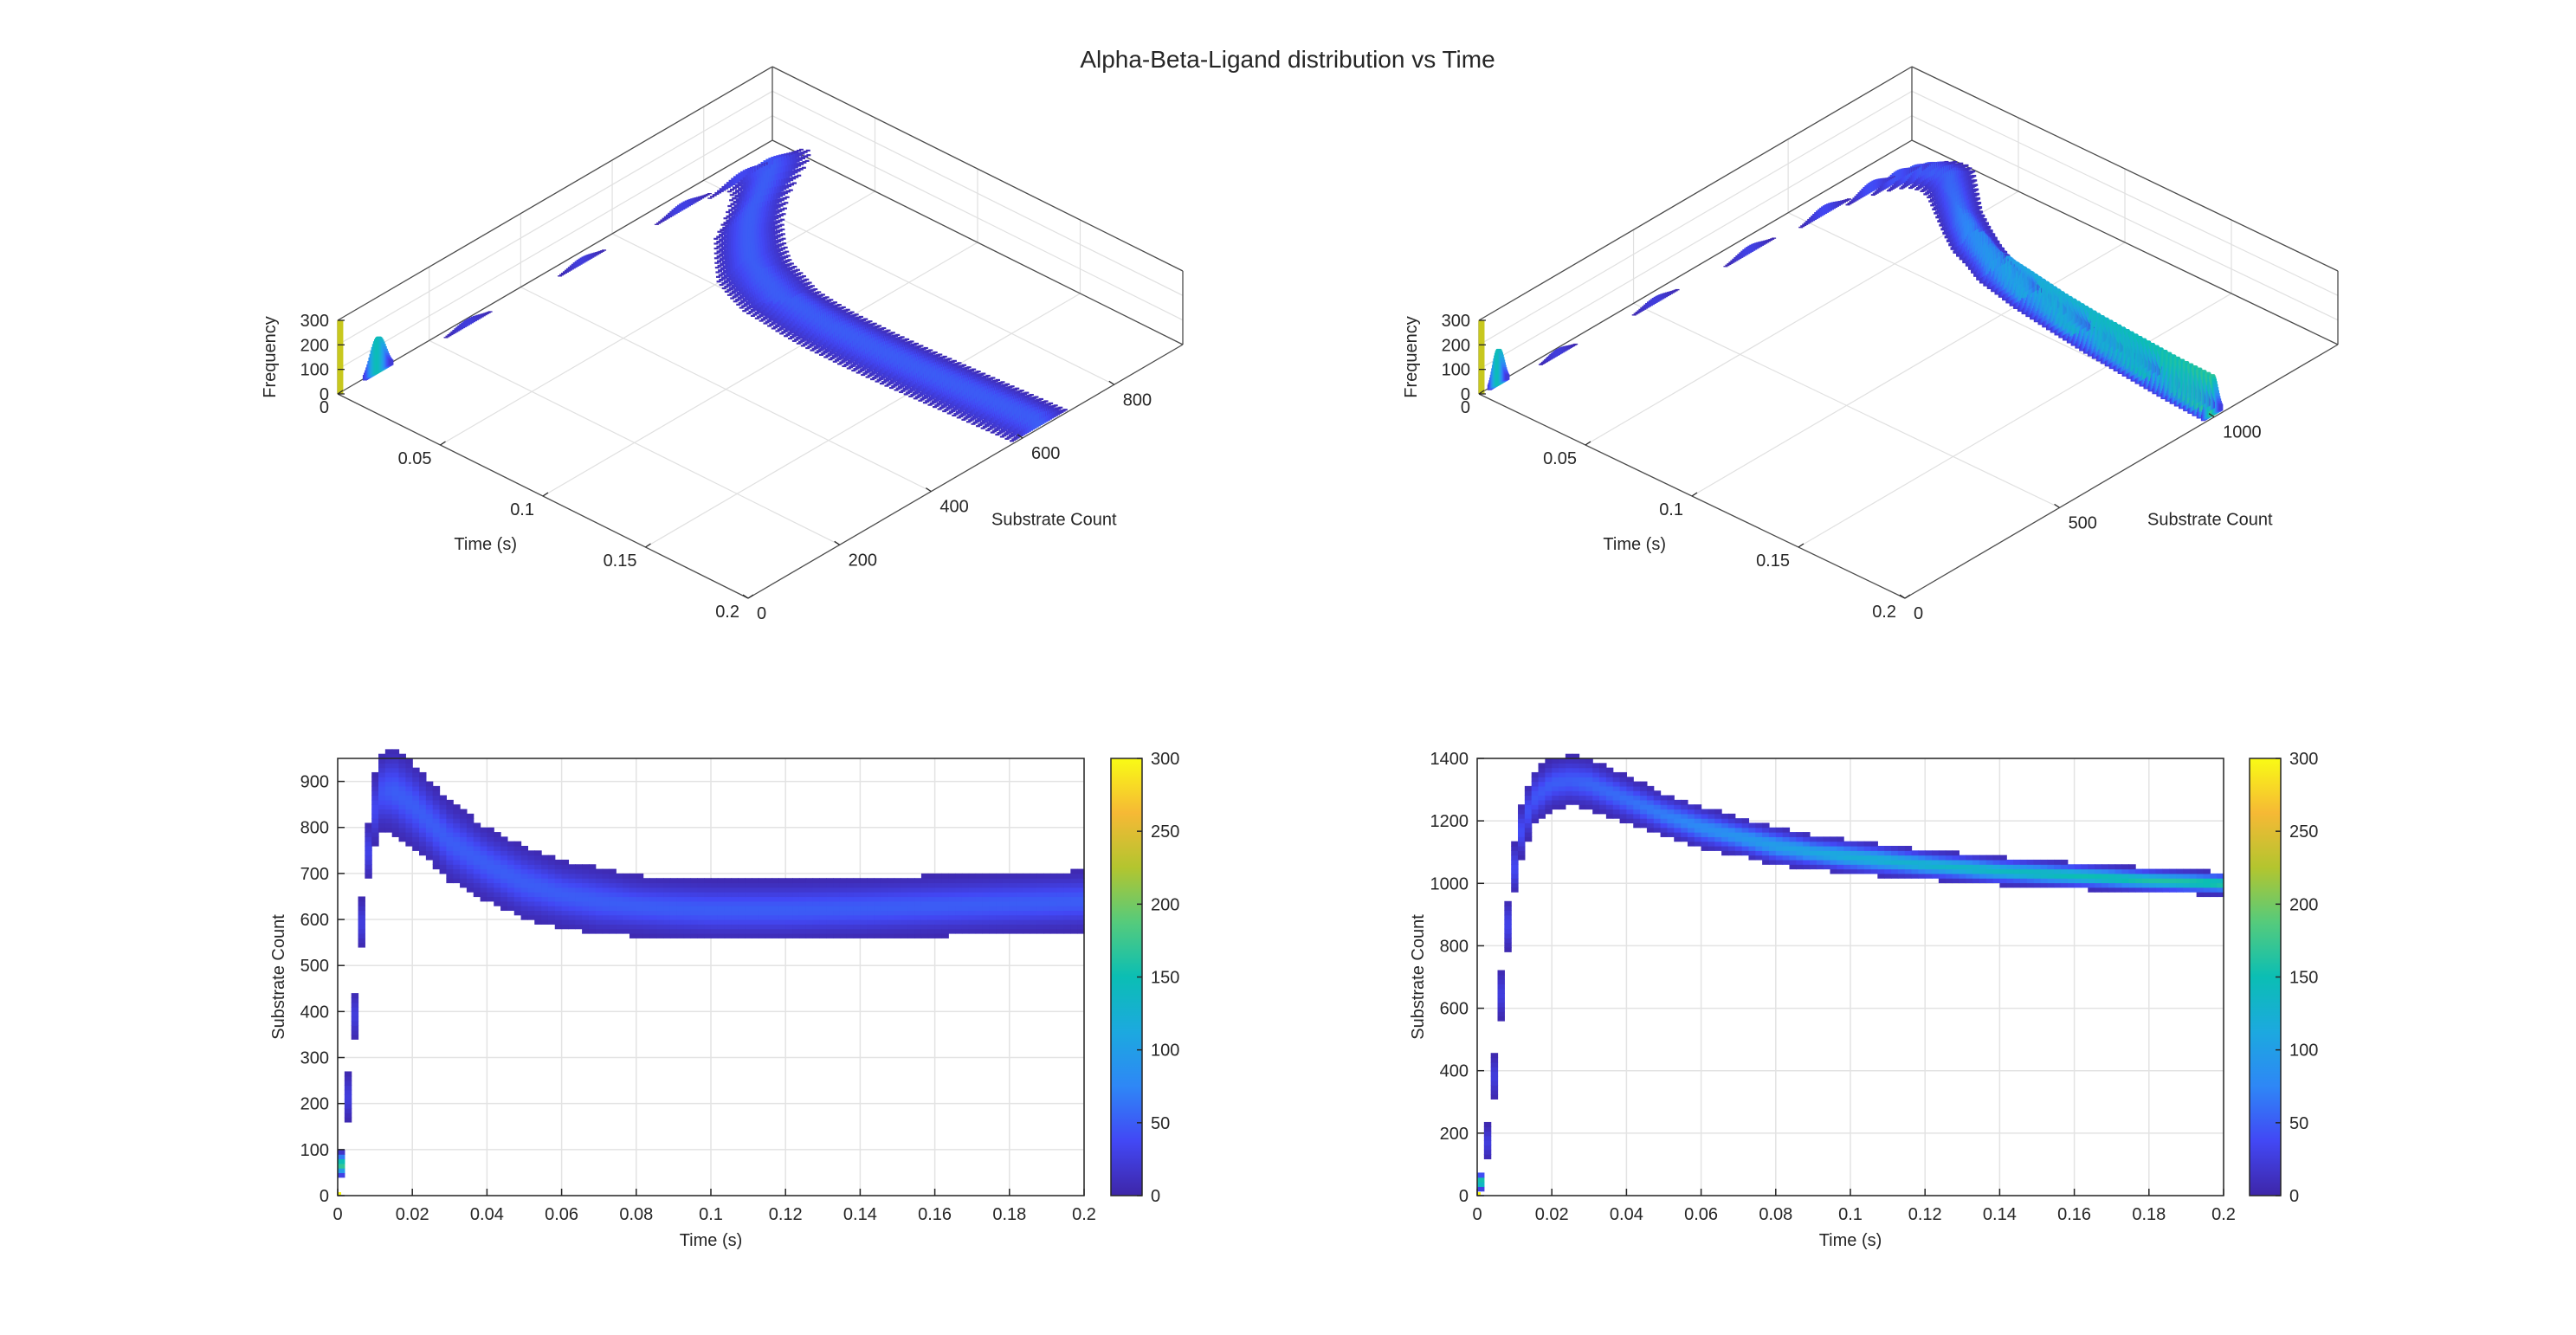 The image size is (2576, 1335). I want to click on y-tick-label: 400, so click(953, 508).